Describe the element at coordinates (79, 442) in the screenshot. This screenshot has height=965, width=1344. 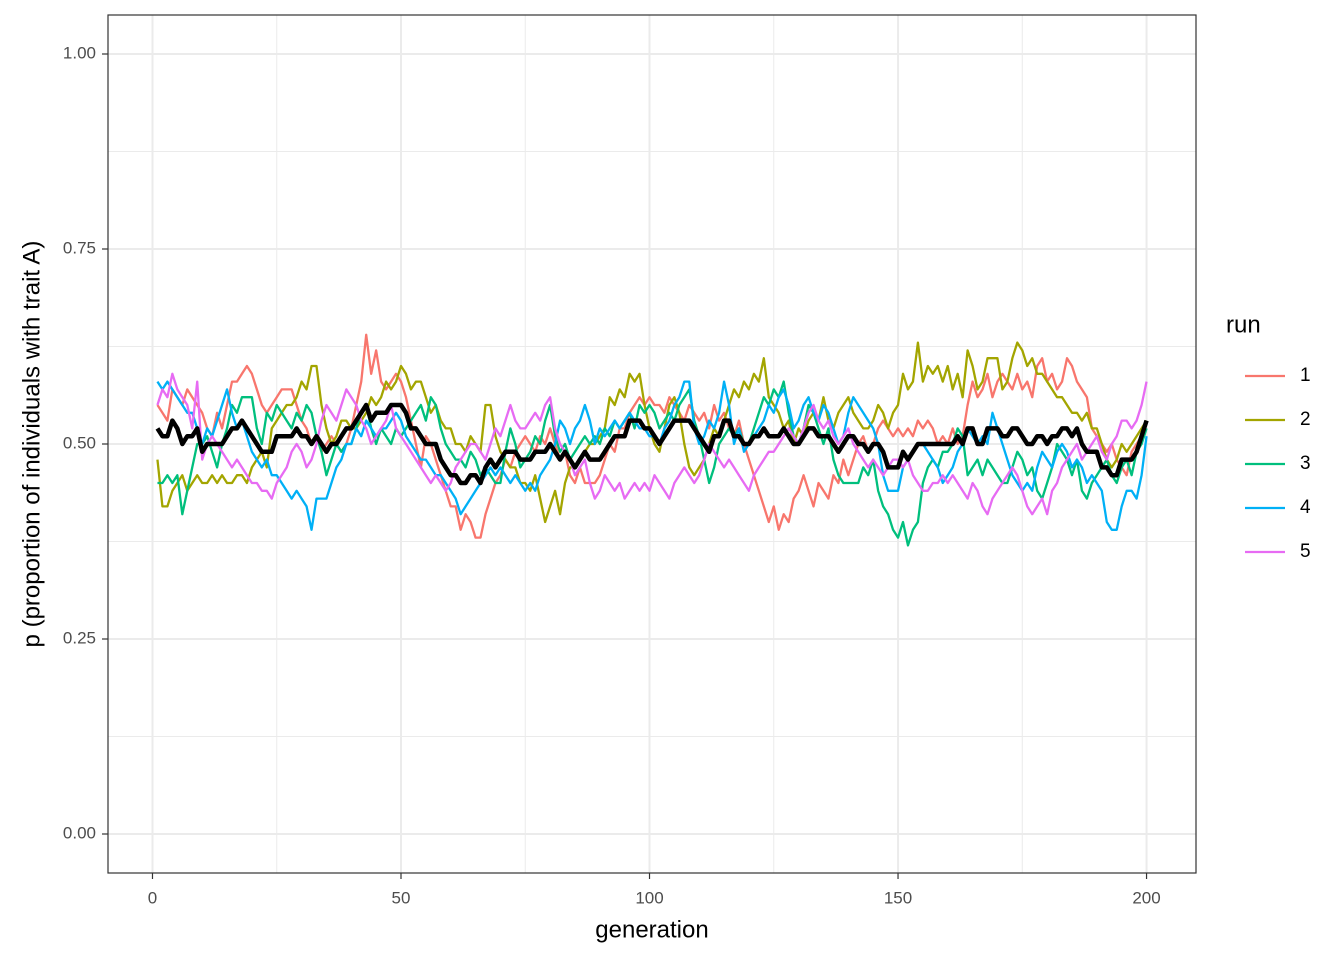
I see `y-tick-label: 0.50` at that location.